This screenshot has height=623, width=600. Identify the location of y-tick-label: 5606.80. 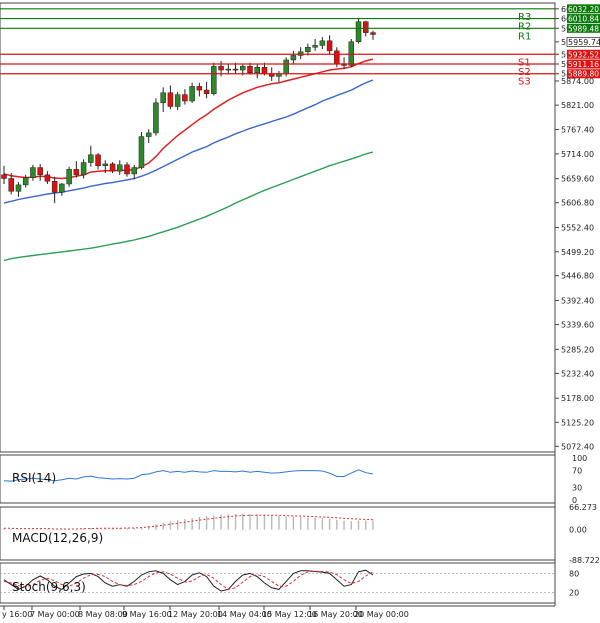
(577, 203).